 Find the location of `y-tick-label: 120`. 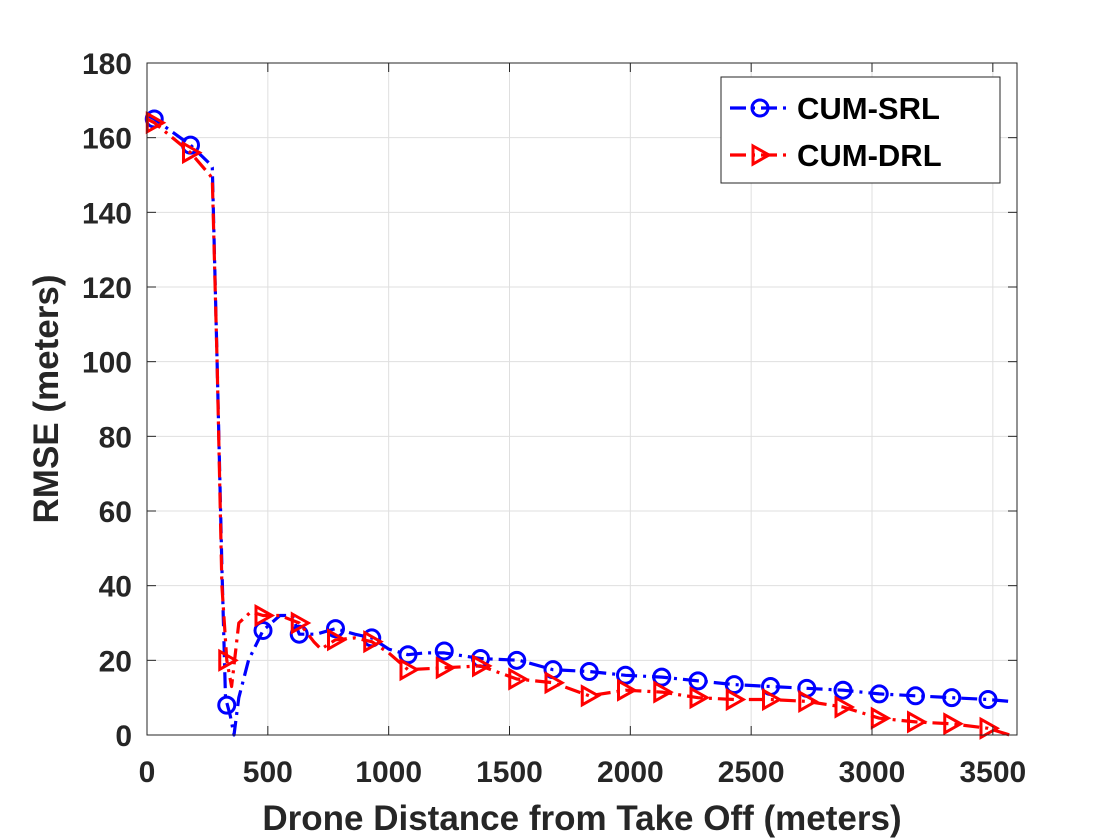

y-tick-label: 120 is located at coordinates (107, 288).